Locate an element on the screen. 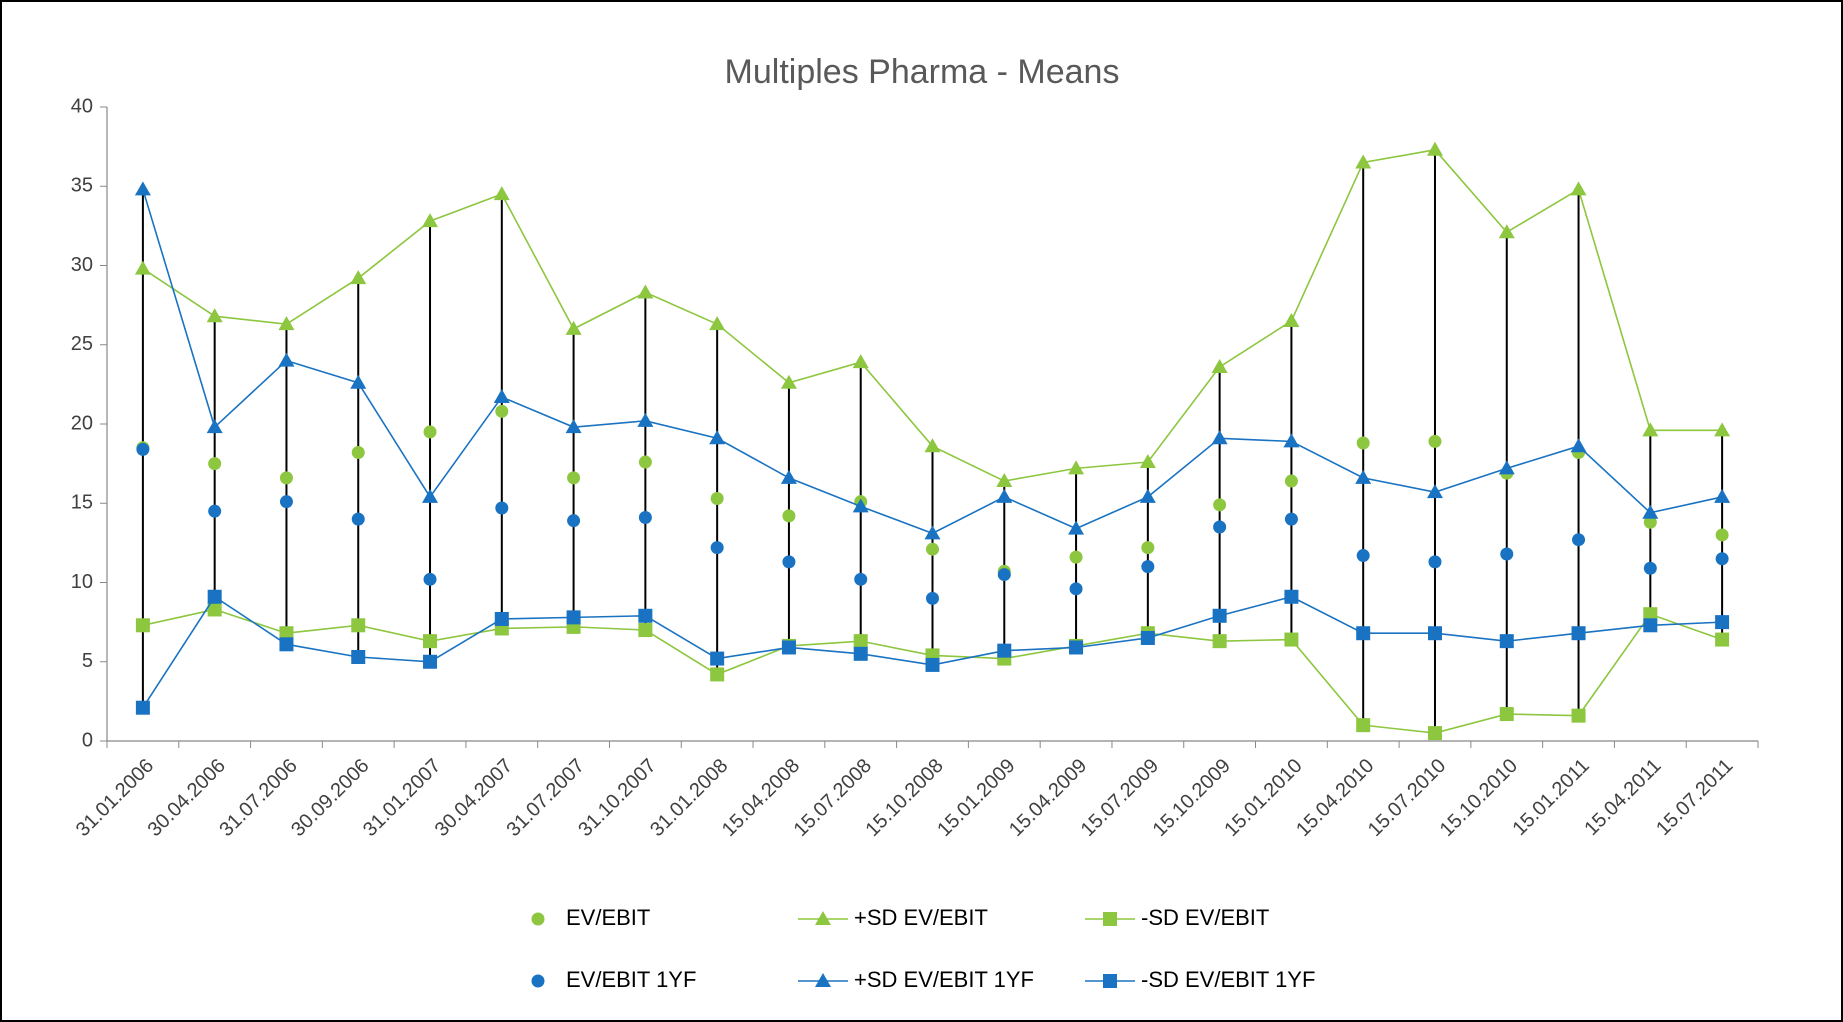  y-tick-label: 20 is located at coordinates (82, 423).